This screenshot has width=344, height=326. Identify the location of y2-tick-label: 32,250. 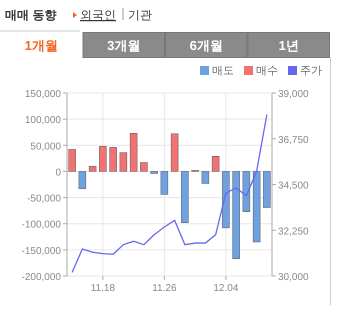
(294, 232).